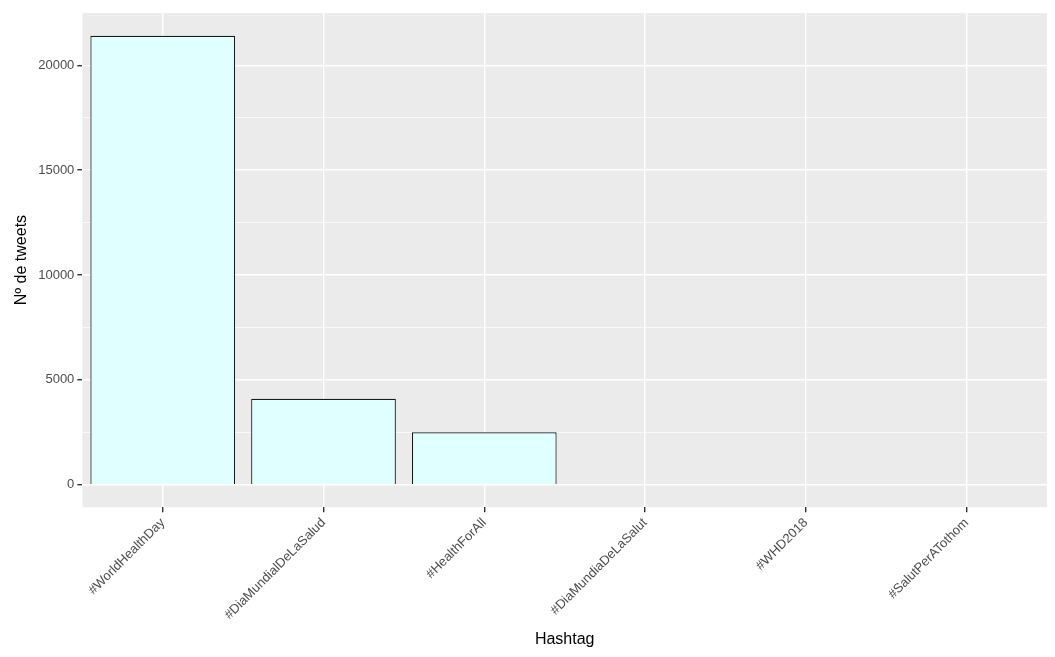 The image size is (1055, 657). What do you see at coordinates (56, 274) in the screenshot?
I see `y-tick-label: 10000` at bounding box center [56, 274].